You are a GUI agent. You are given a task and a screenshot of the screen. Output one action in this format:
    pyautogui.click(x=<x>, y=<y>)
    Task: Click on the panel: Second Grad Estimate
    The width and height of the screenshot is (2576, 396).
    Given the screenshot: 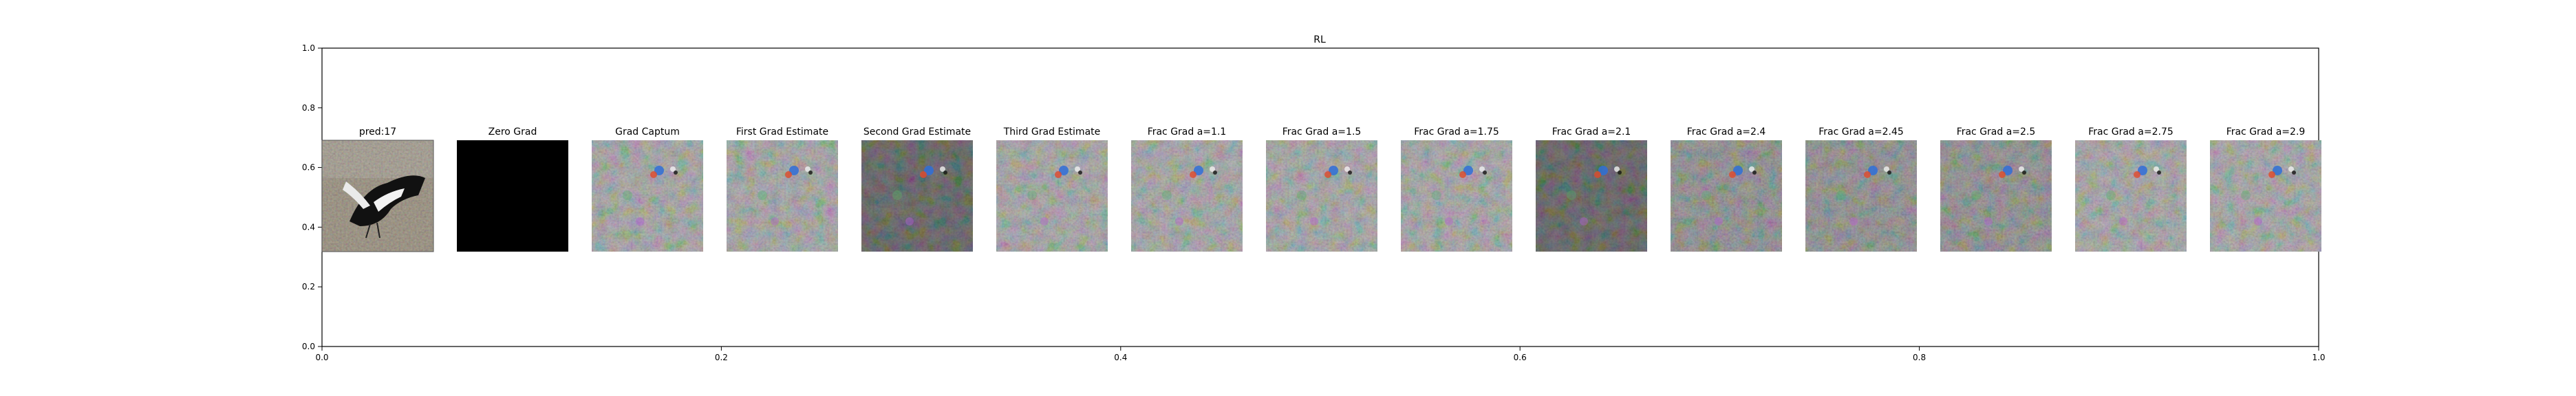 What is the action you would take?
    pyautogui.click(x=917, y=189)
    